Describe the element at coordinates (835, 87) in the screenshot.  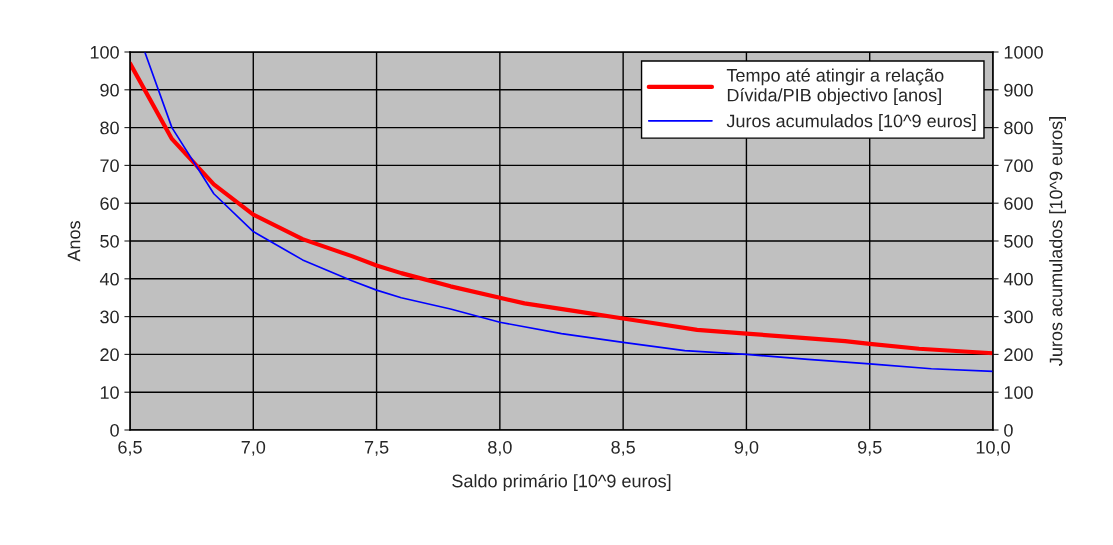
I see `legend-label: Tempo até atingir a relação Dívida/PIB objectivo [anos]` at that location.